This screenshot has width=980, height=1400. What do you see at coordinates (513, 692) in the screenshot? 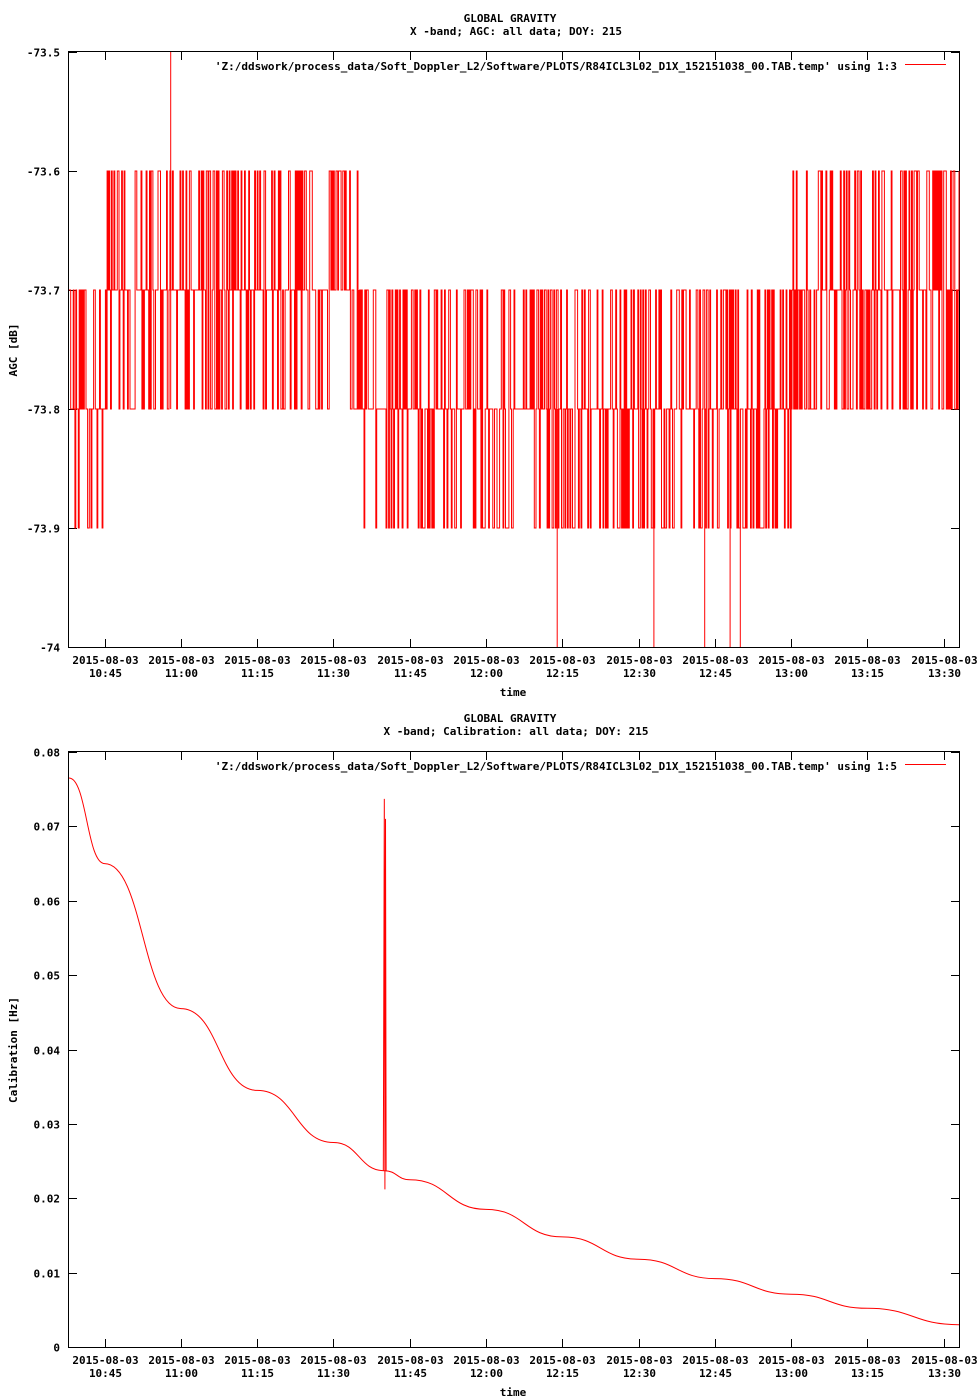
I see `agc-x-axis-label: time` at bounding box center [513, 692].